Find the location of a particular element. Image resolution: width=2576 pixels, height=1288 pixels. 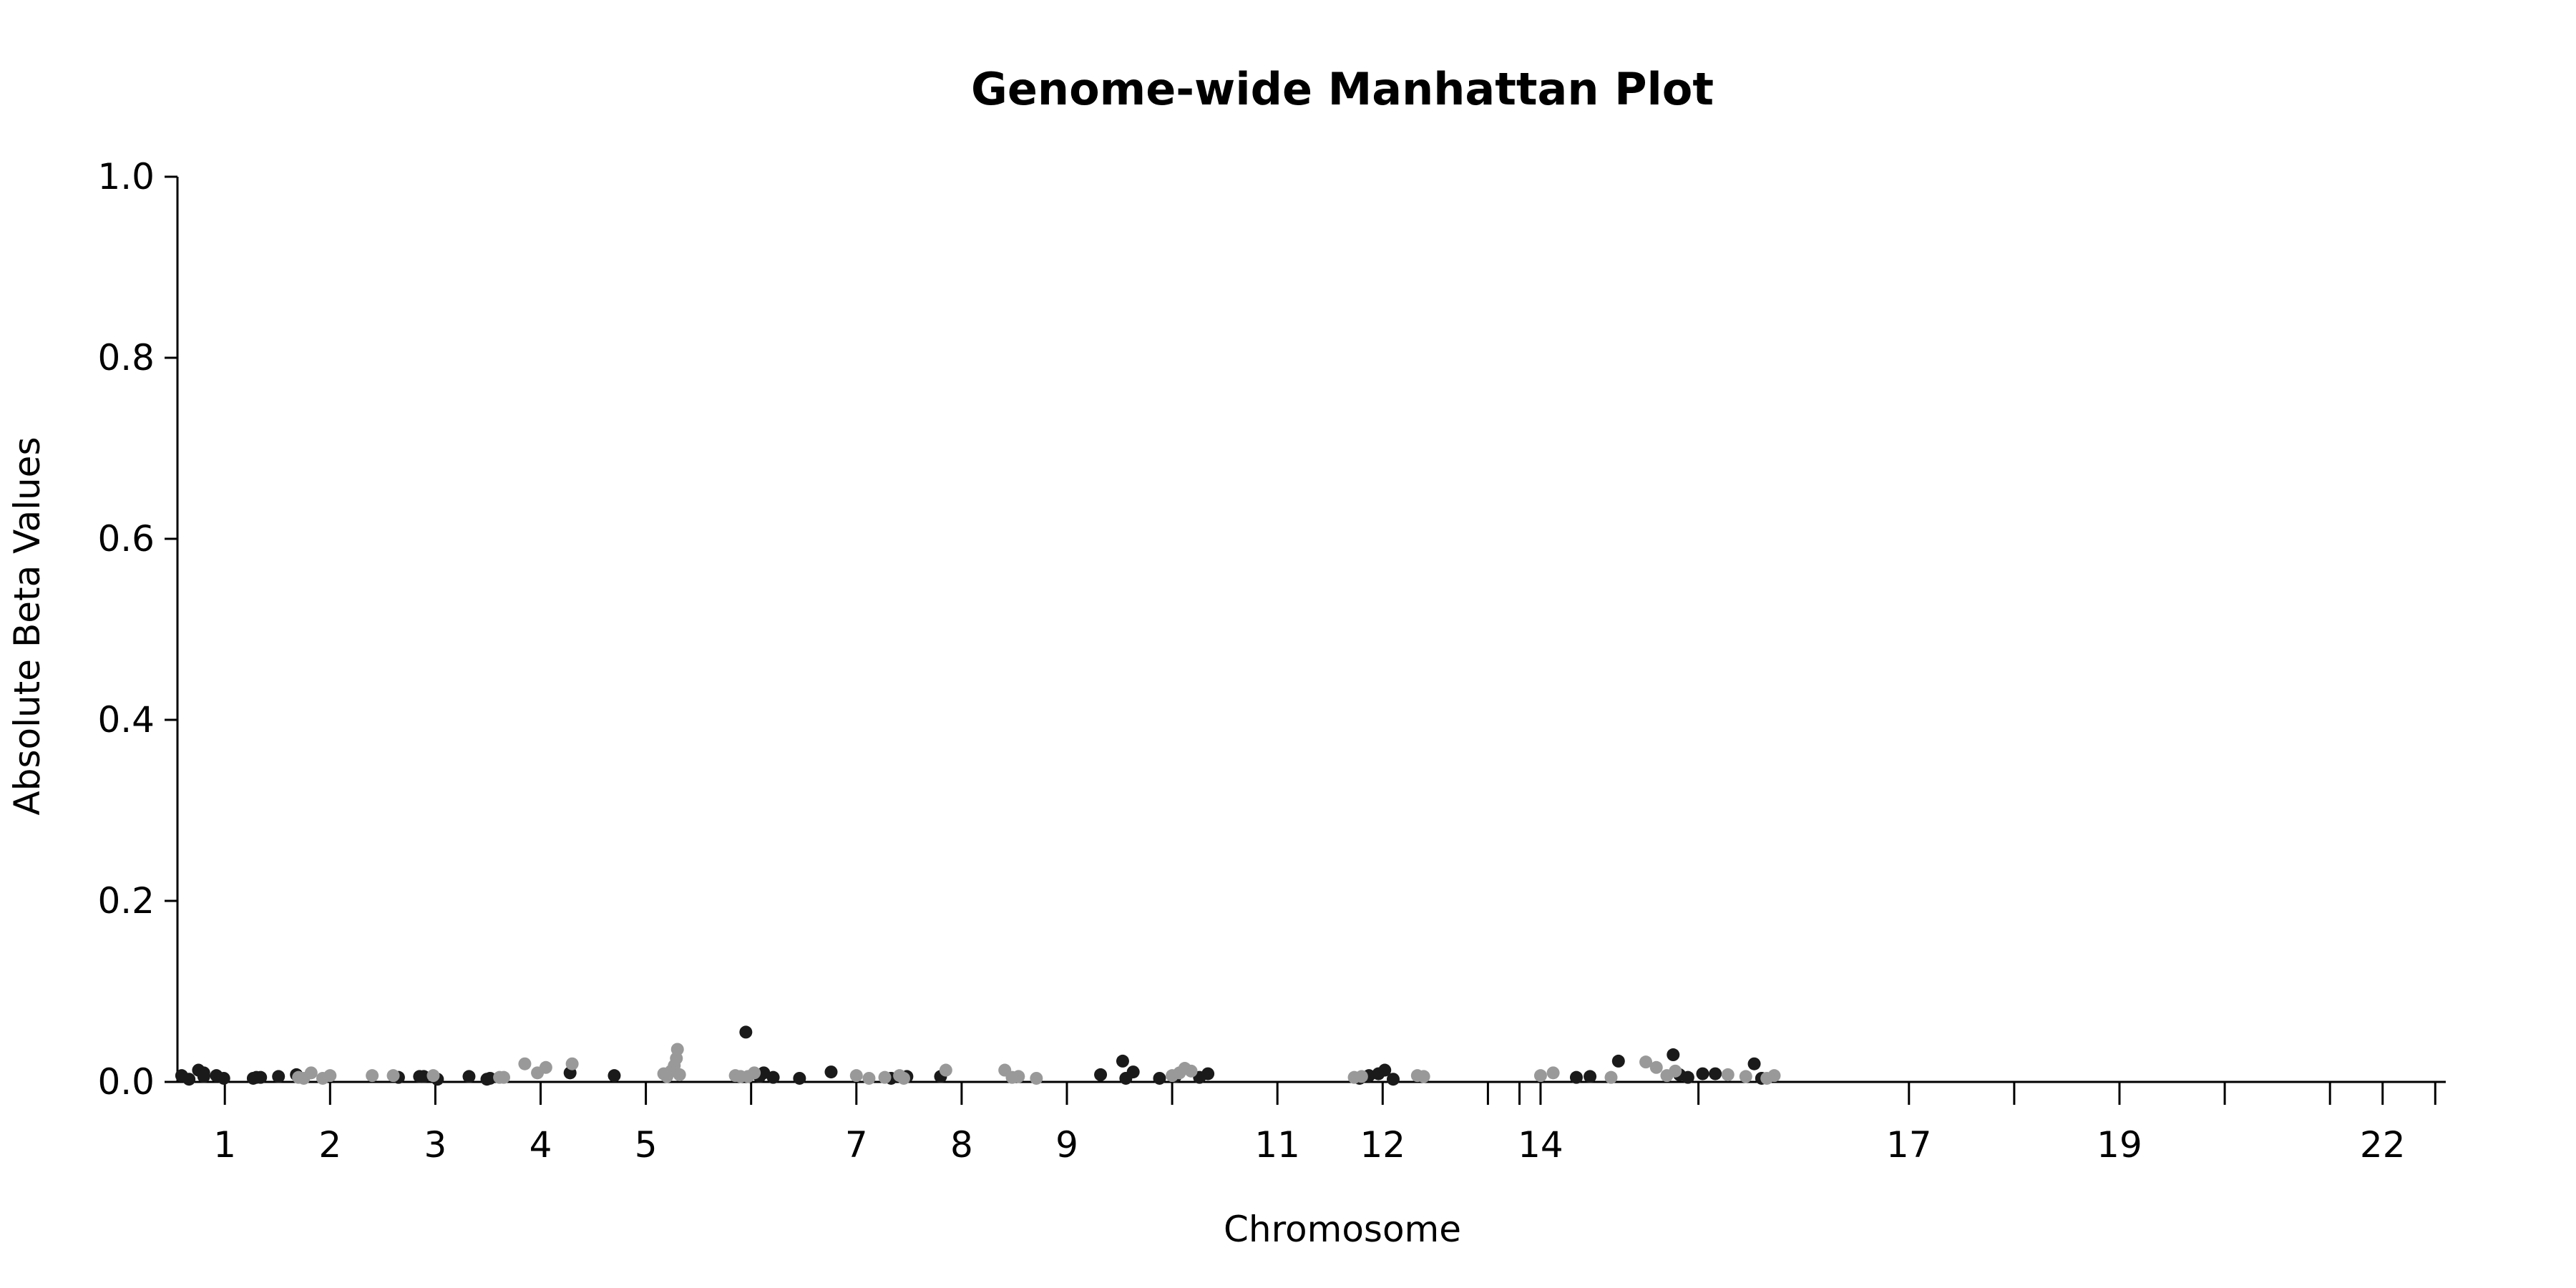

x-tick-label: 4 is located at coordinates (541, 1145).